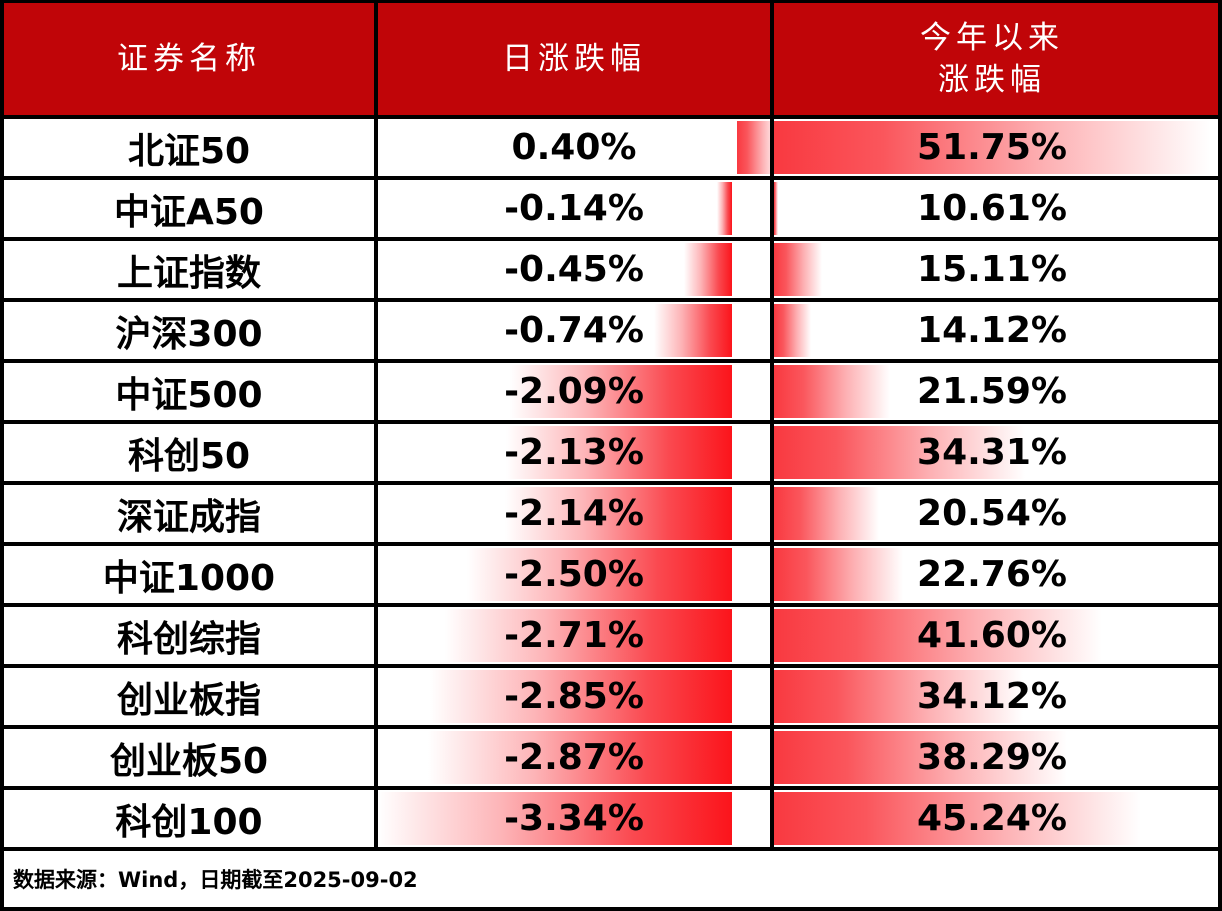 The image size is (1222, 911). I want to click on ytd-change-value: 51.75%, so click(992, 147).